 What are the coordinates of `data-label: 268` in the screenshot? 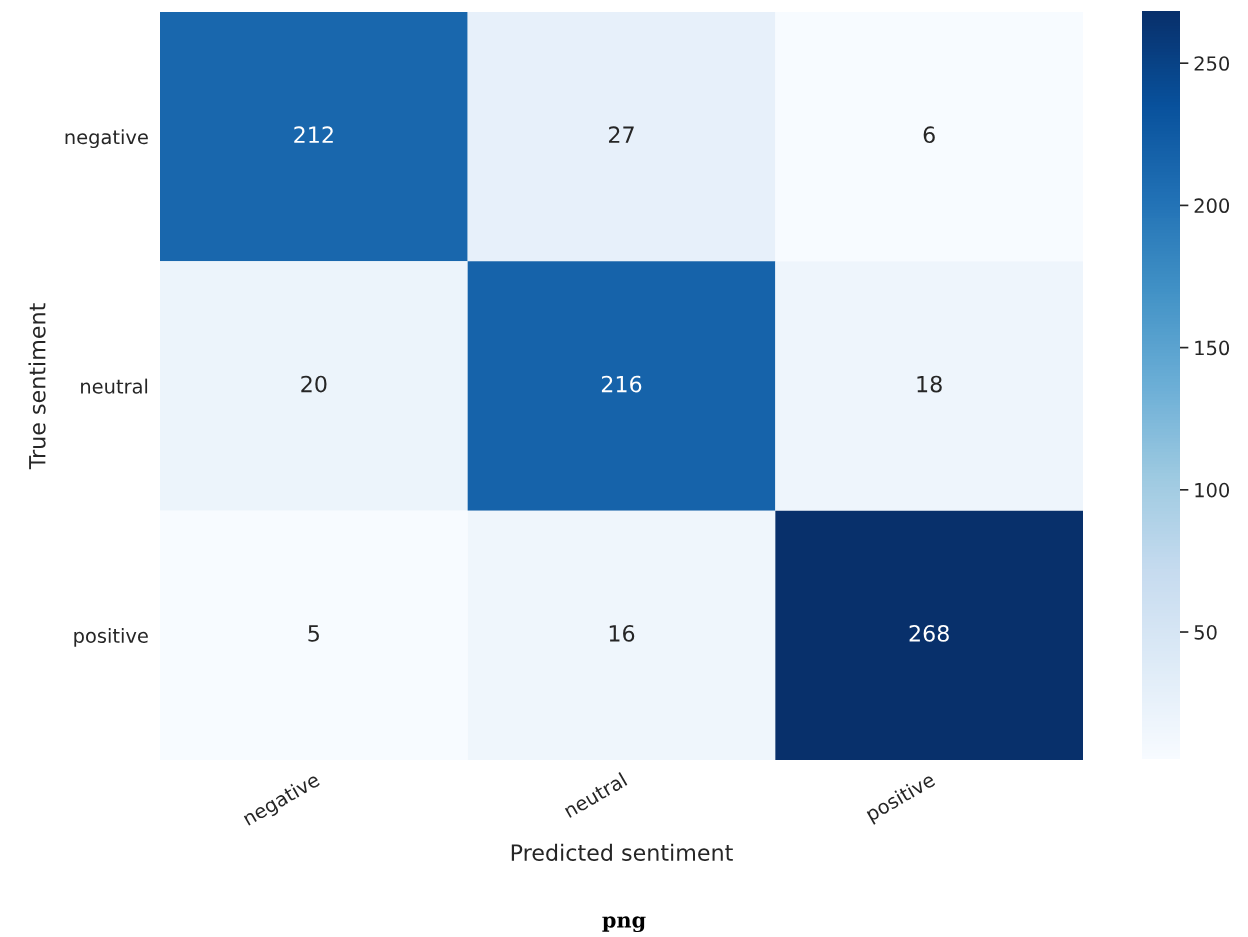 It's located at (929, 633).